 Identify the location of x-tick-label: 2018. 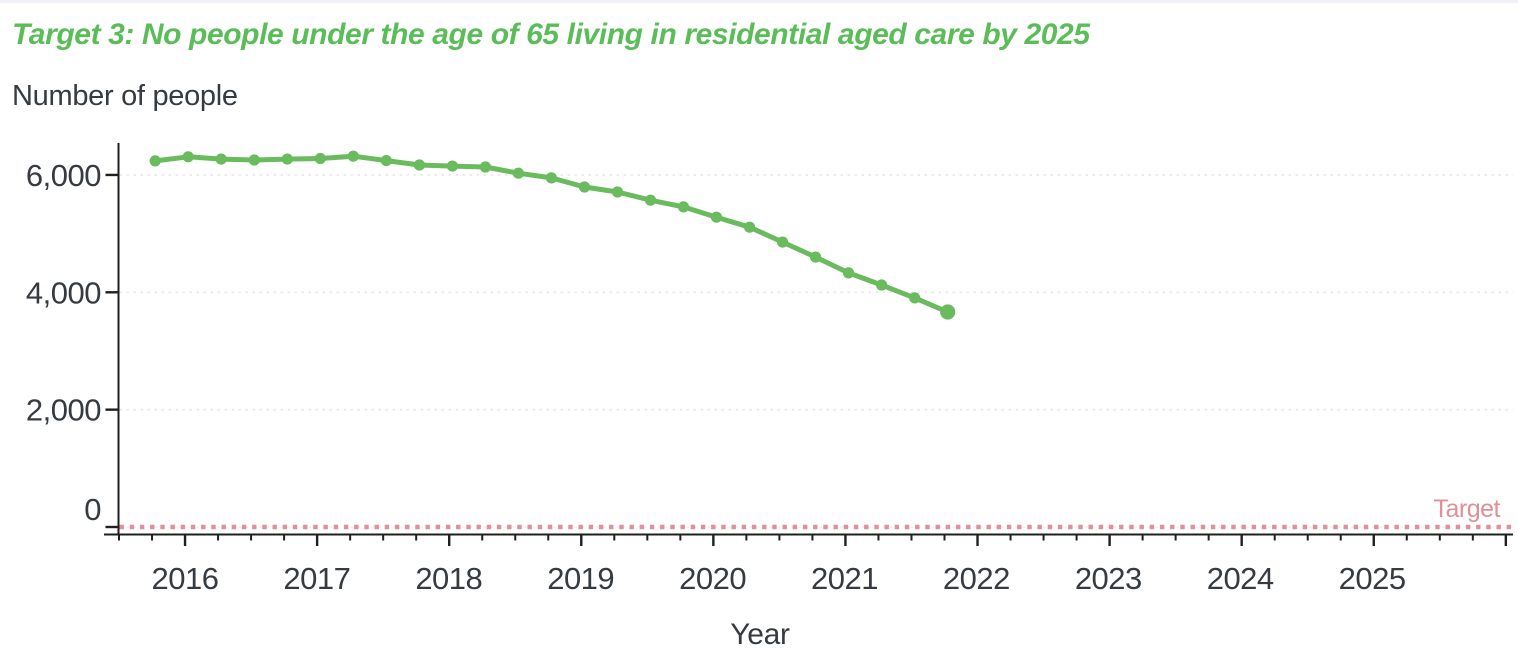
(448, 578).